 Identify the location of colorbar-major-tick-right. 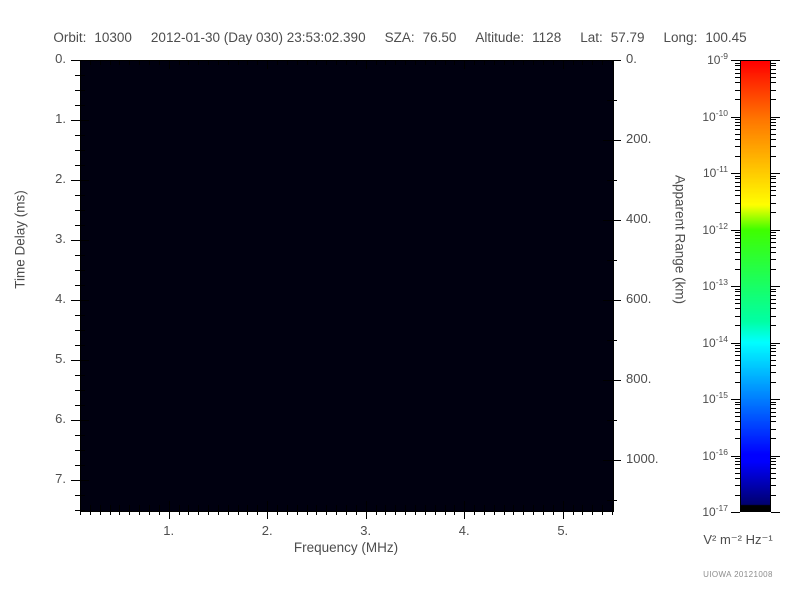
(775, 173).